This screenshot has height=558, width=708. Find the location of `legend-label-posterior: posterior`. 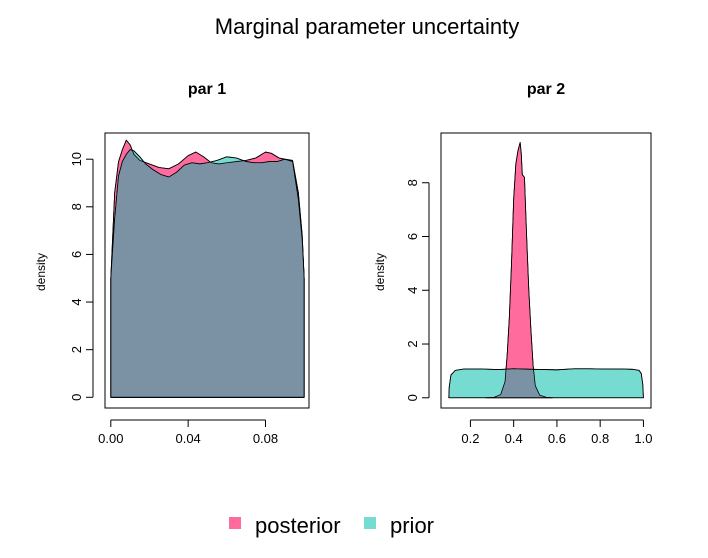

legend-label-posterior: posterior is located at coordinates (298, 525).